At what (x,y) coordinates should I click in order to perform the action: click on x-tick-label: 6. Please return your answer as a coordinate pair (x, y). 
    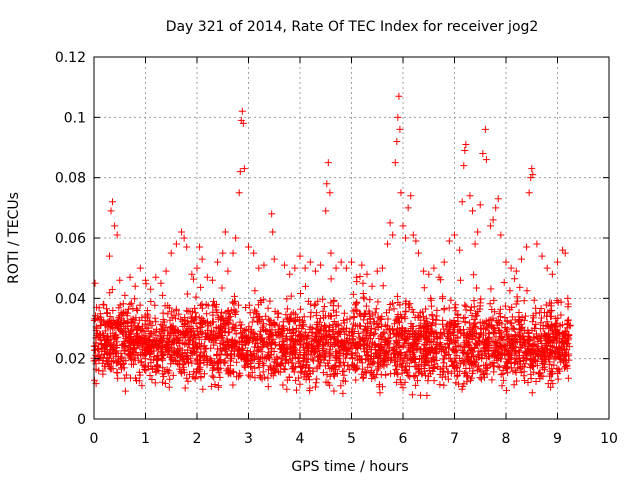
    Looking at the image, I should click on (403, 439).